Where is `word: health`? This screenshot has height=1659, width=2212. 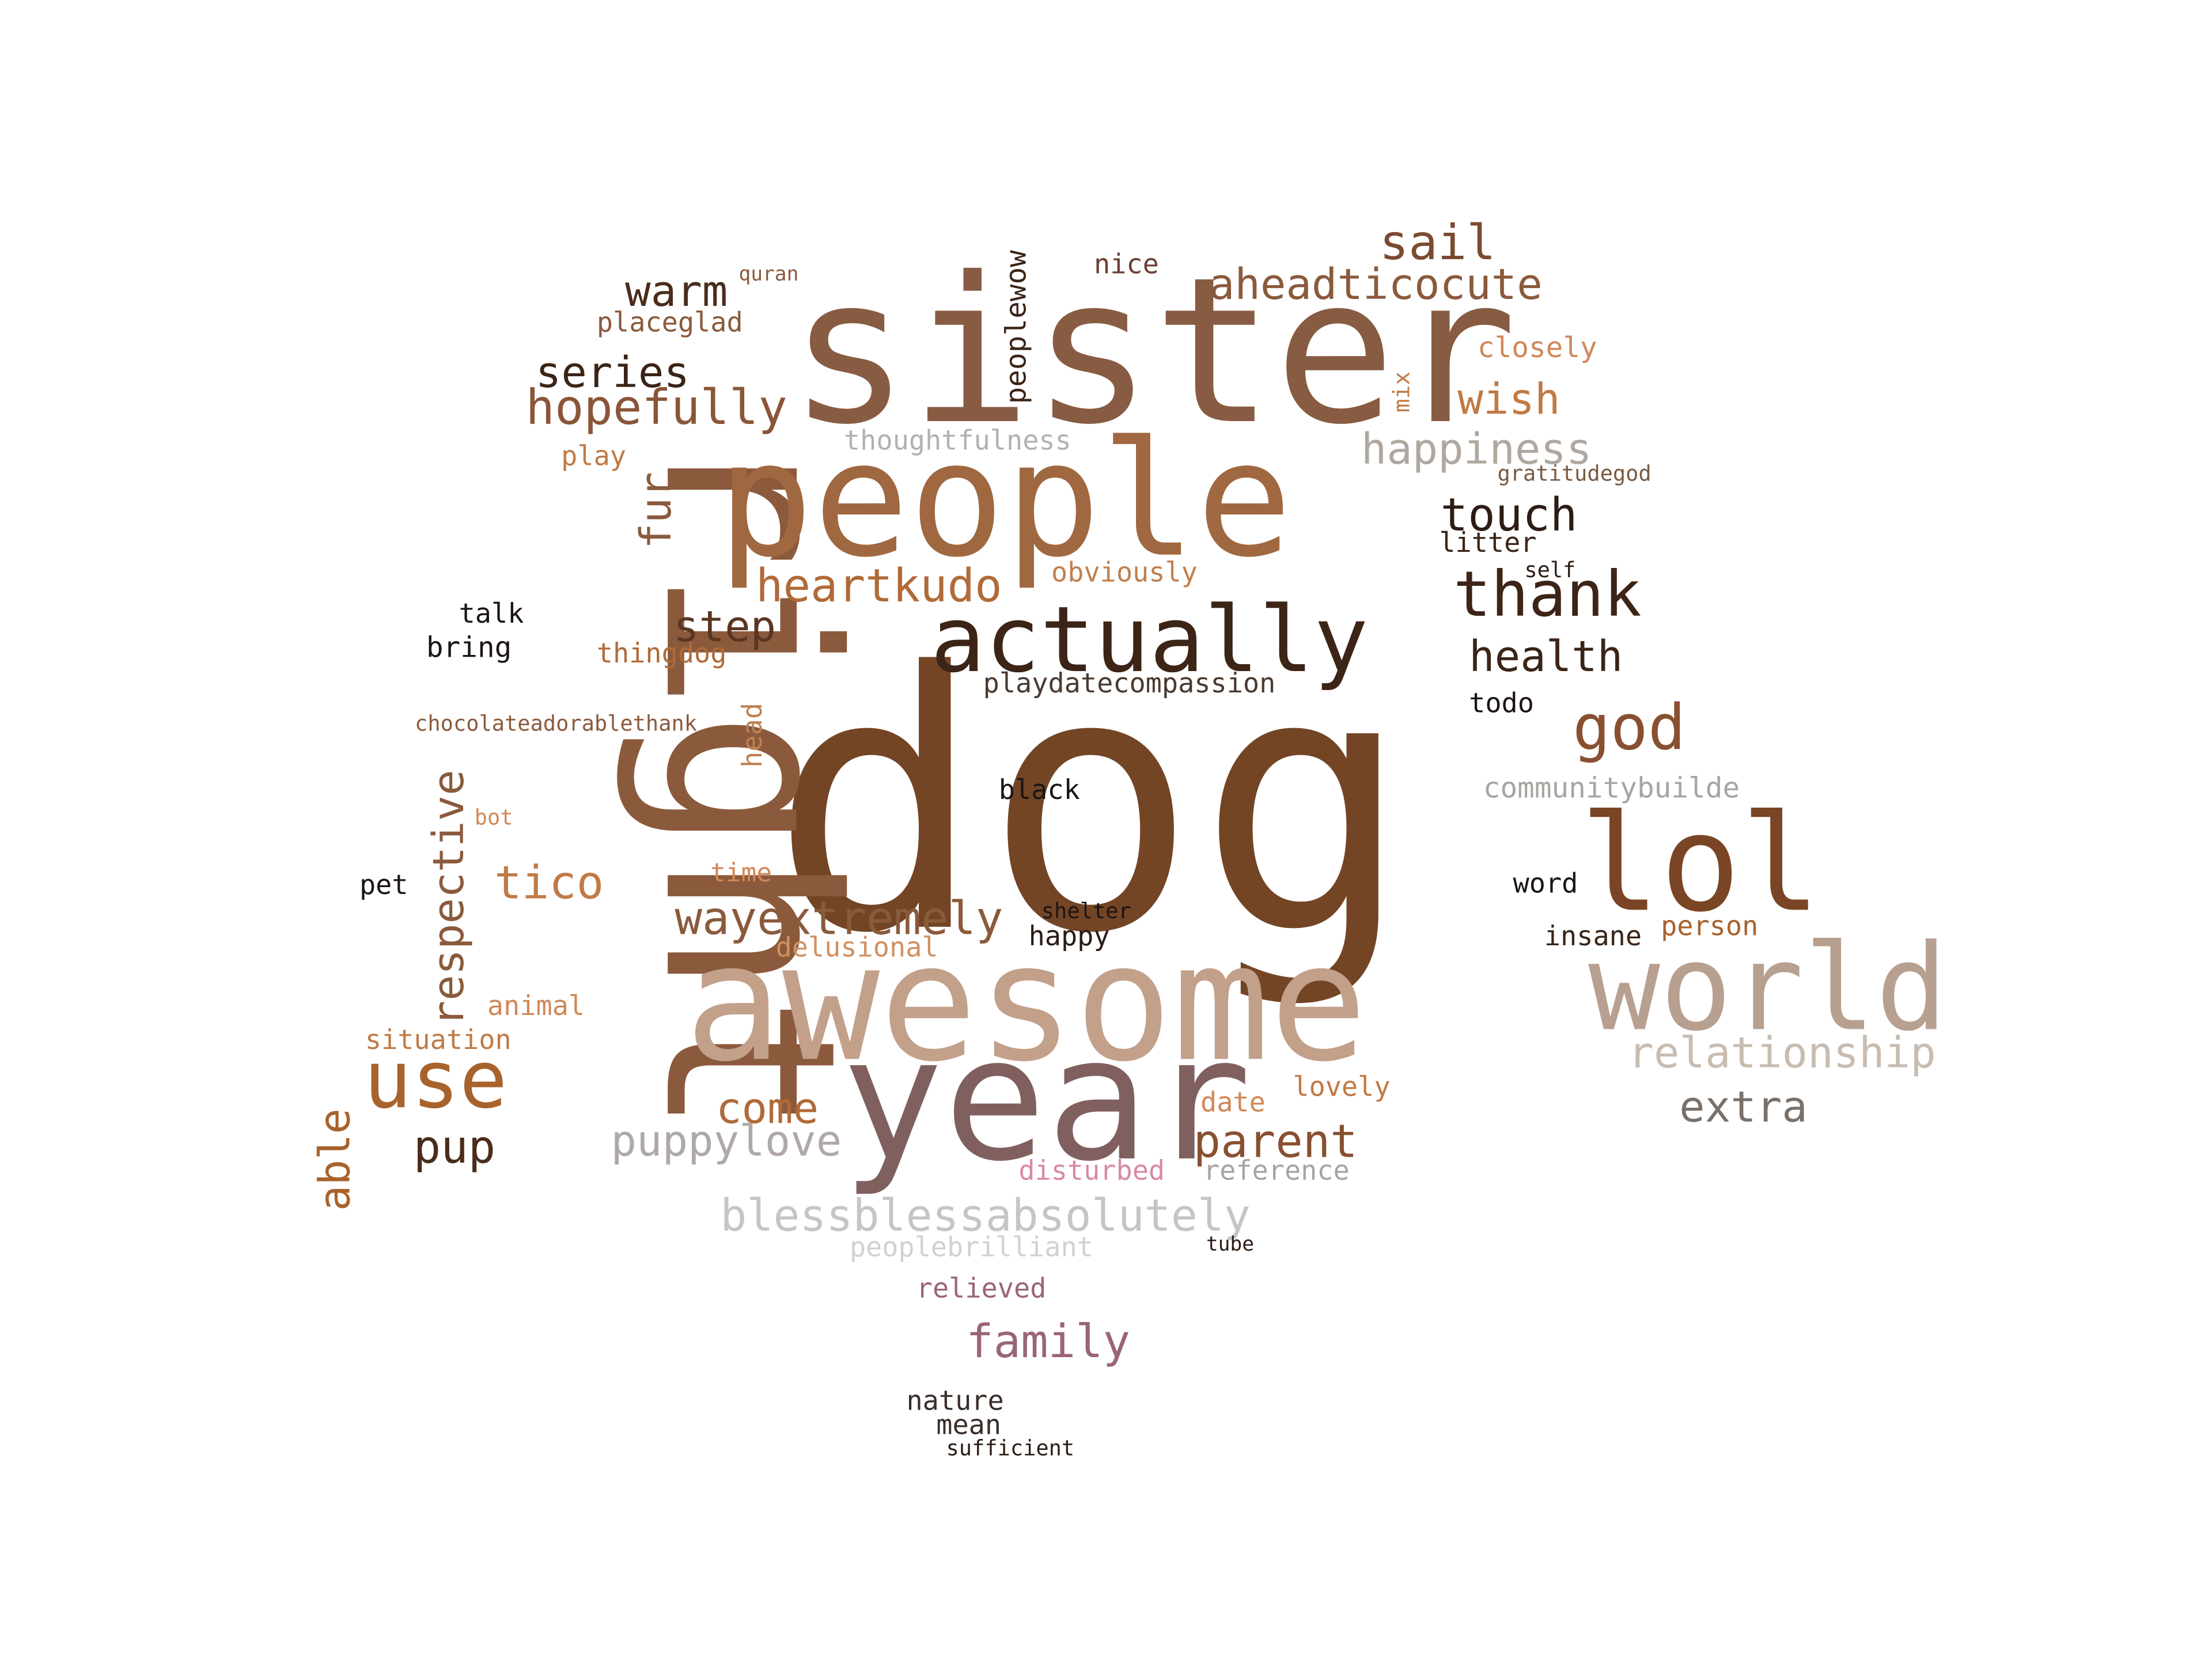 word: health is located at coordinates (1546, 656).